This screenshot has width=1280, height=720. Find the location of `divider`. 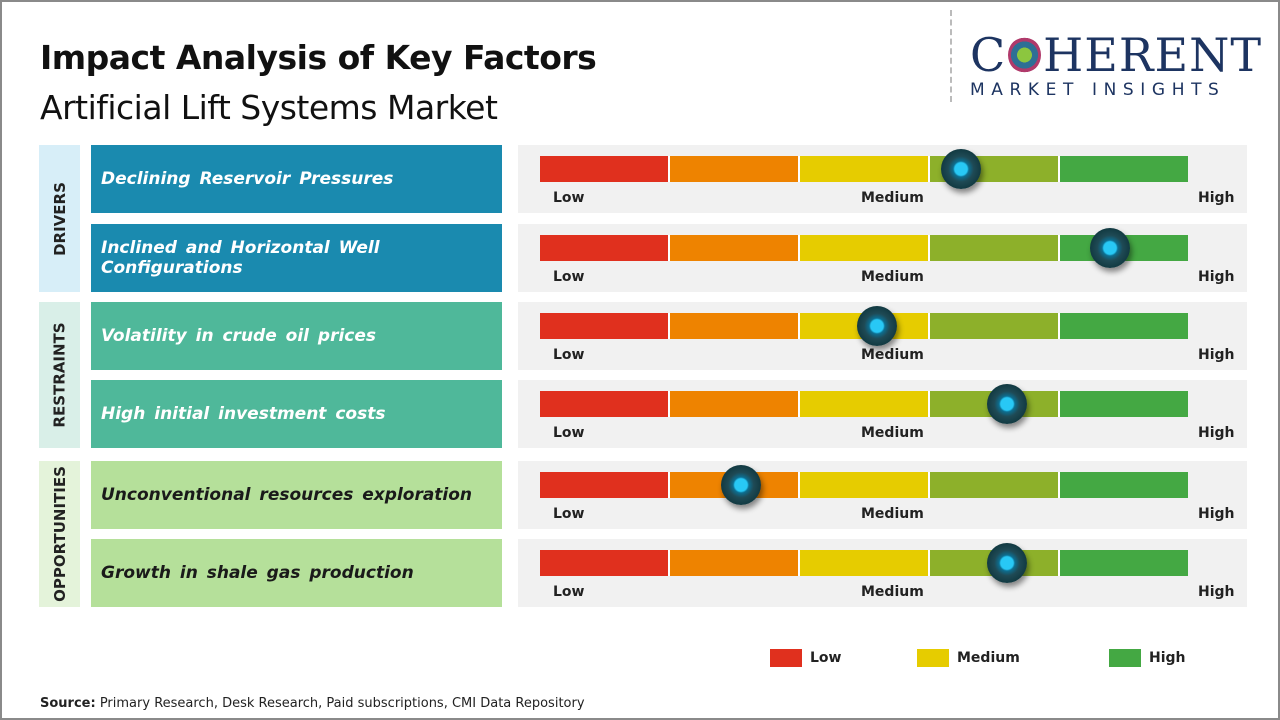

divider is located at coordinates (951, 56).